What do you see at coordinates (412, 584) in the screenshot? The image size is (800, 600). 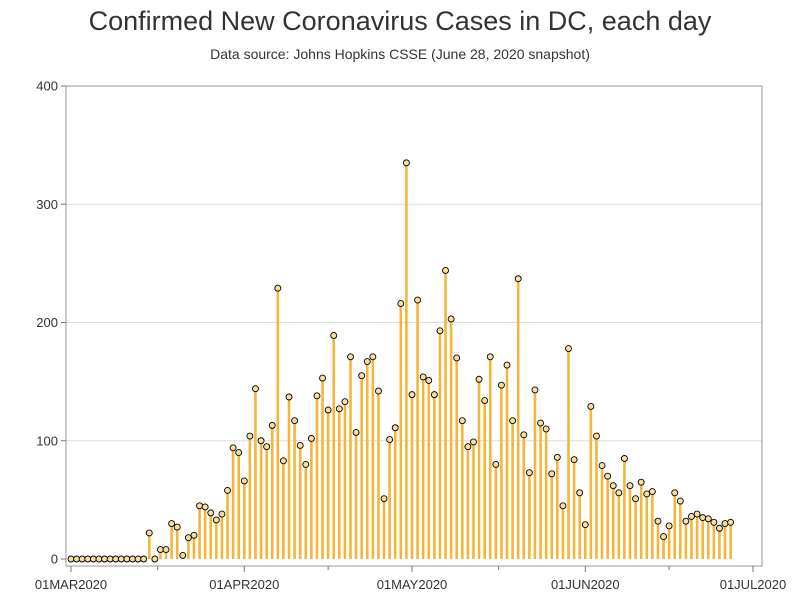 I see `x-tick-label: 01MAY2020` at bounding box center [412, 584].